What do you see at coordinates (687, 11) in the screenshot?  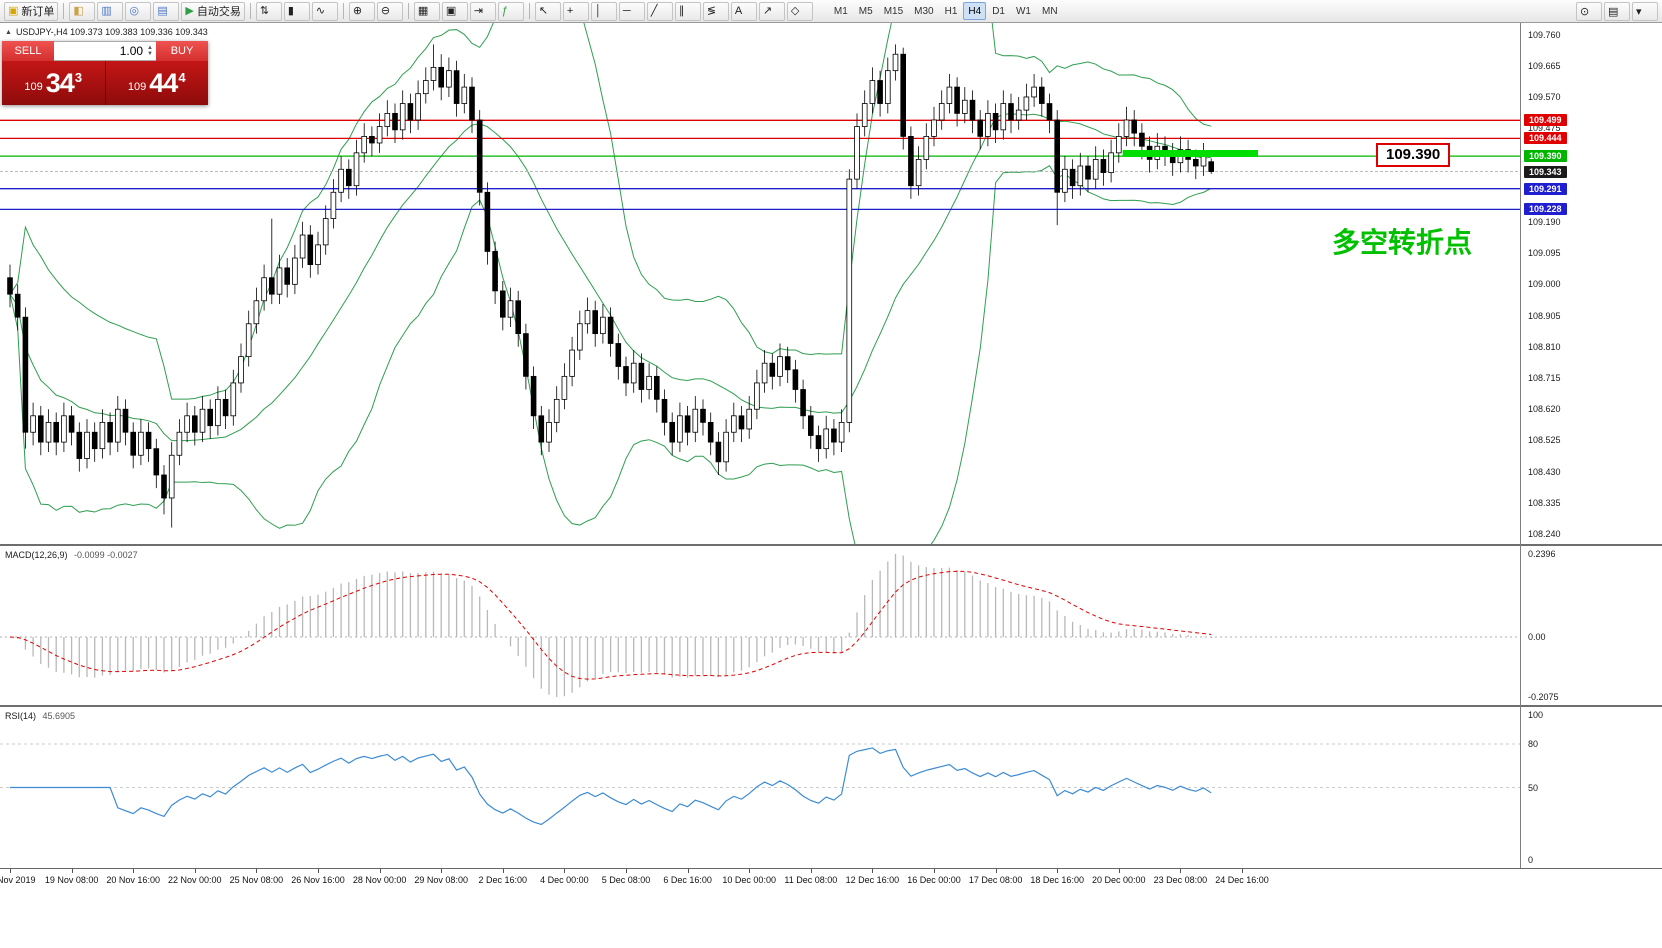 I see `channel-button: ∥` at bounding box center [687, 11].